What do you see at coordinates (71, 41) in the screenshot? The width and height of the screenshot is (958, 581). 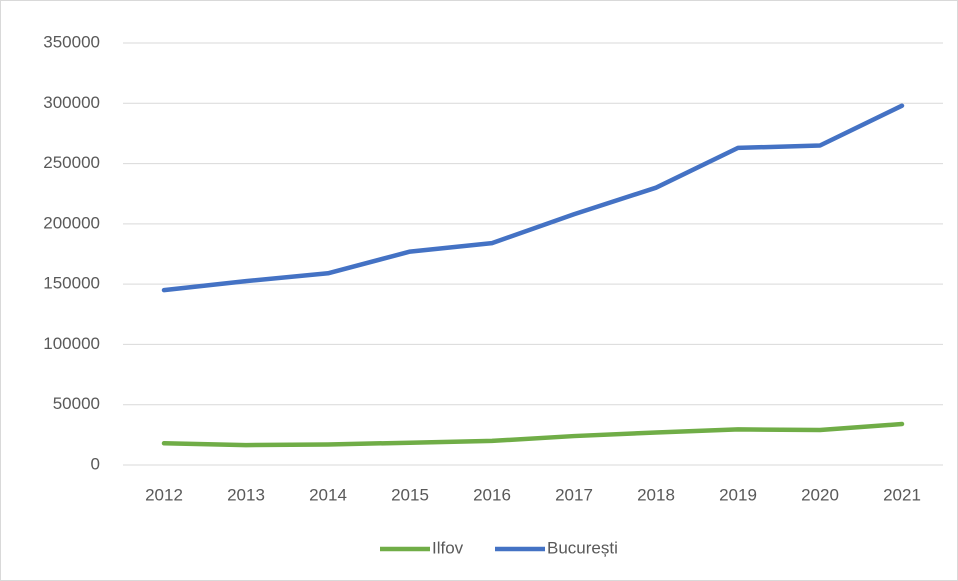 I see `y-tick-label: 350000` at bounding box center [71, 41].